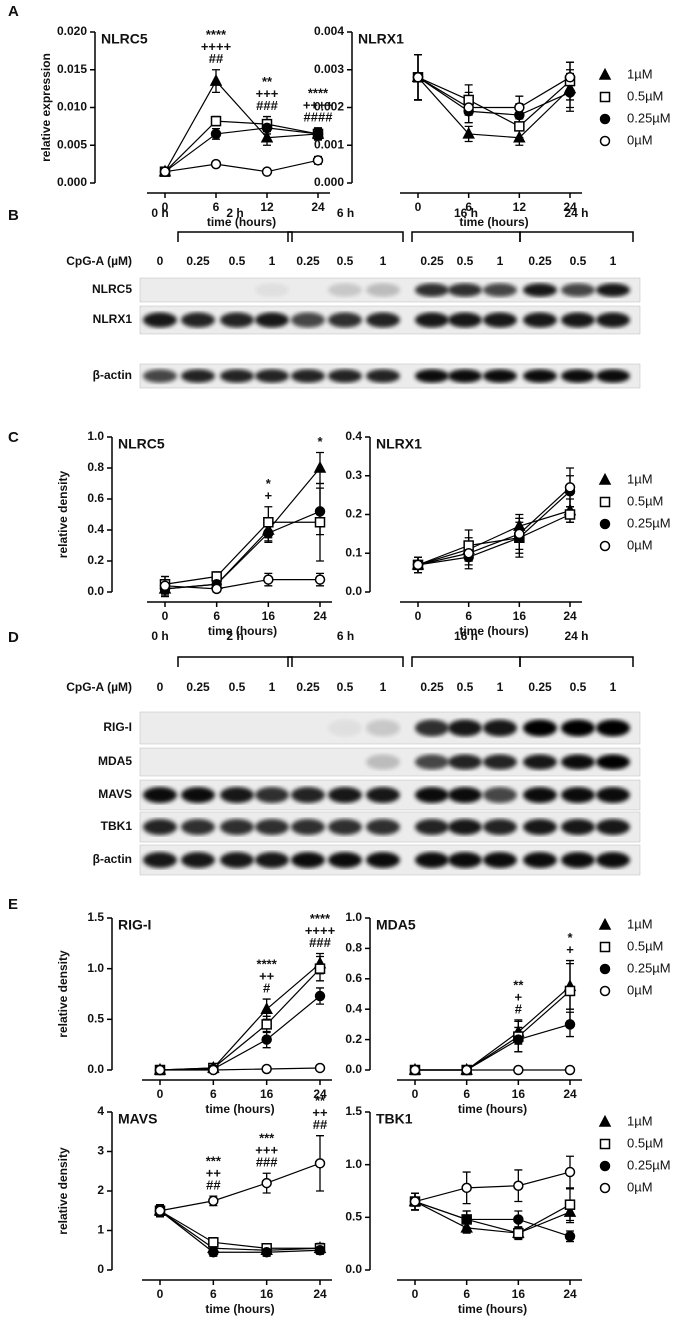 Image resolution: width=685 pixels, height=1339 pixels. I want to click on time-label: 16 h, so click(466, 213).